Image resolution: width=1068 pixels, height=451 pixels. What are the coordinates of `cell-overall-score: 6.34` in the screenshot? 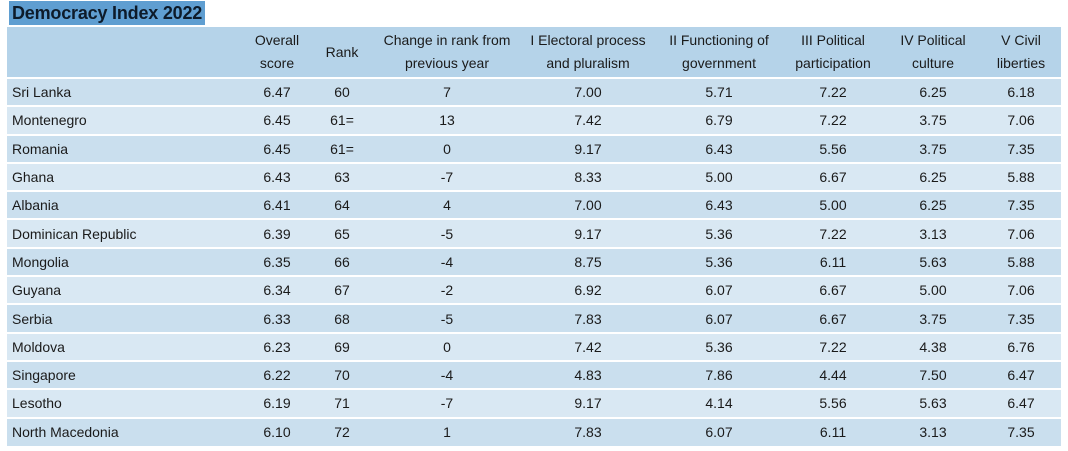 It's located at (277, 290).